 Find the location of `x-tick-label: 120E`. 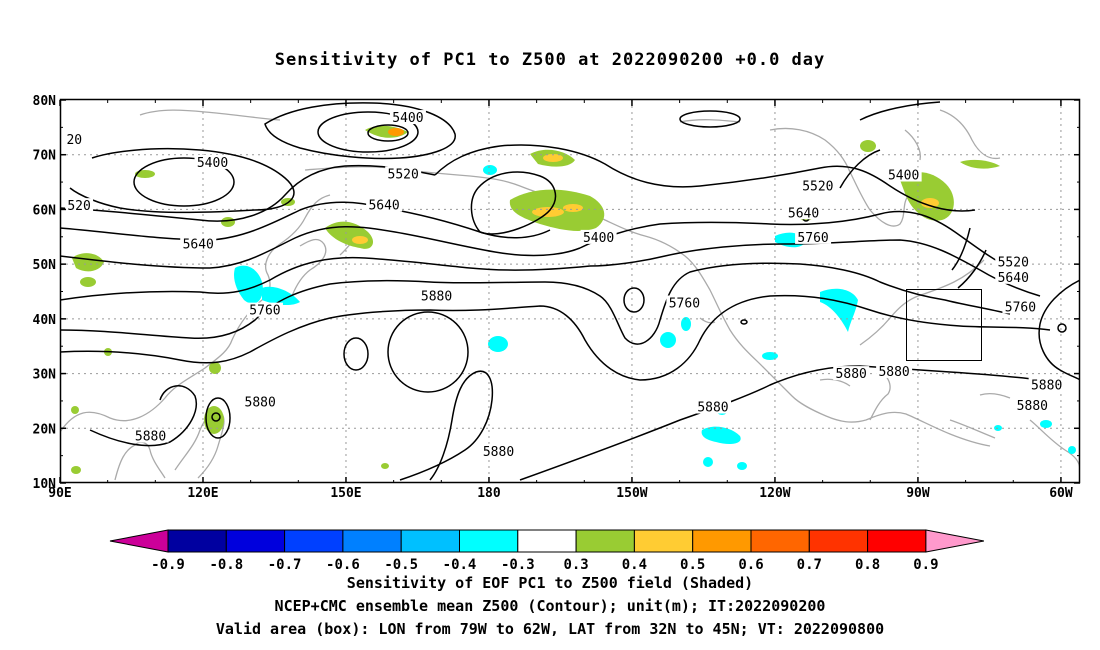

x-tick-label: 120E is located at coordinates (202, 493).